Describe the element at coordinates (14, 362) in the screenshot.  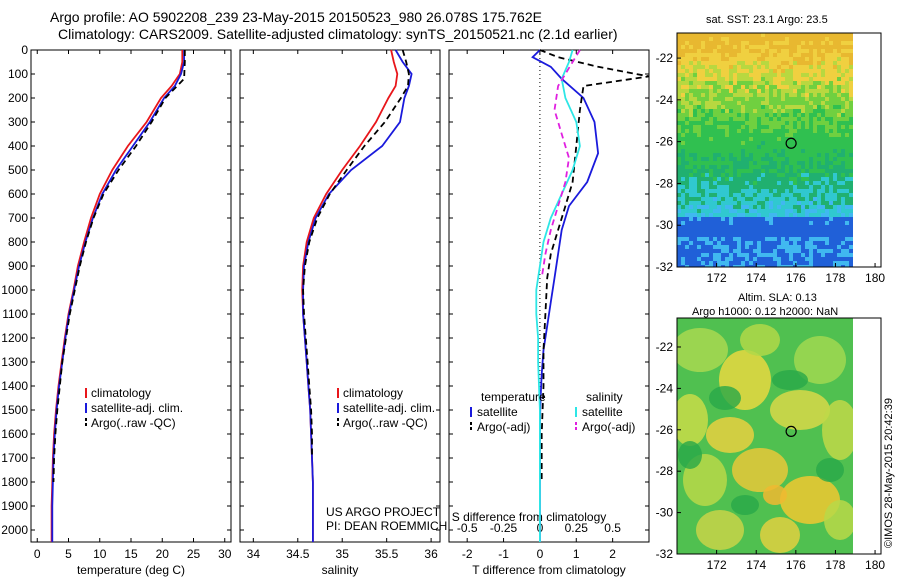
I see `temperature-ytick-label: 1300` at that location.